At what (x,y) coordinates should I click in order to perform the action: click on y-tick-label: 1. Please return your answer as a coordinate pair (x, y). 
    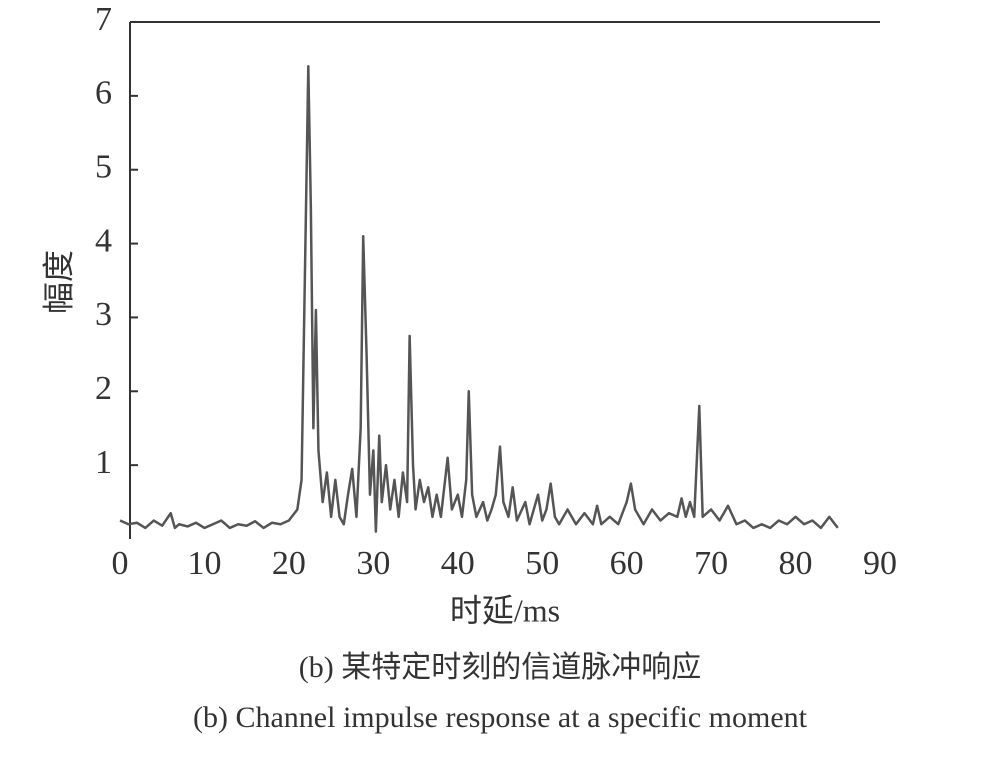
    Looking at the image, I should click on (103, 462).